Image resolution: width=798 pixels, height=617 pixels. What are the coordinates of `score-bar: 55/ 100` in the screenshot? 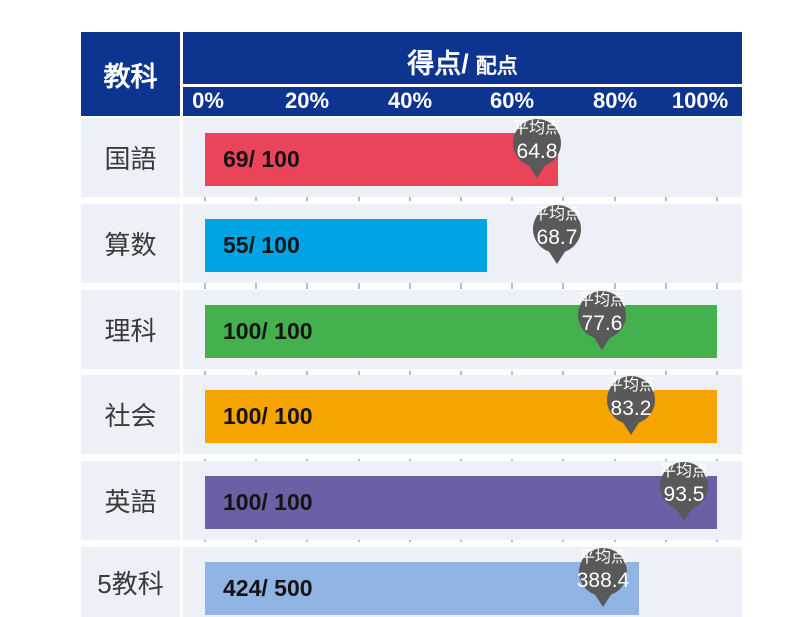 It's located at (346, 245).